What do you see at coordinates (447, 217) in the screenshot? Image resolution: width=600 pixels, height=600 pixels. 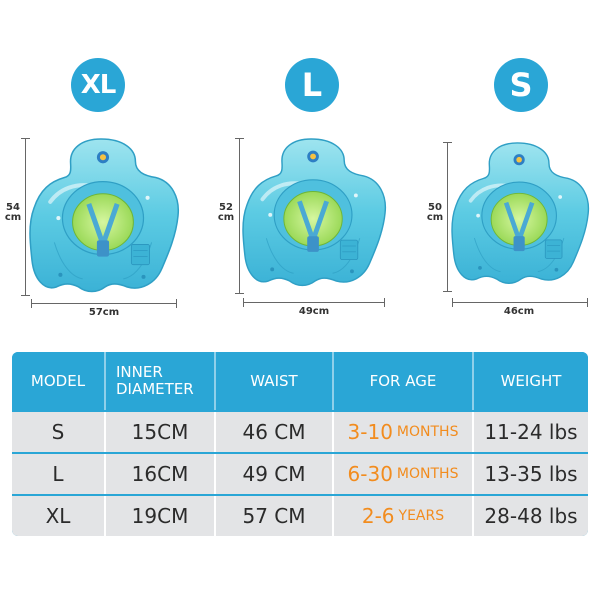 I see `height-dimension-line-s` at bounding box center [447, 217].